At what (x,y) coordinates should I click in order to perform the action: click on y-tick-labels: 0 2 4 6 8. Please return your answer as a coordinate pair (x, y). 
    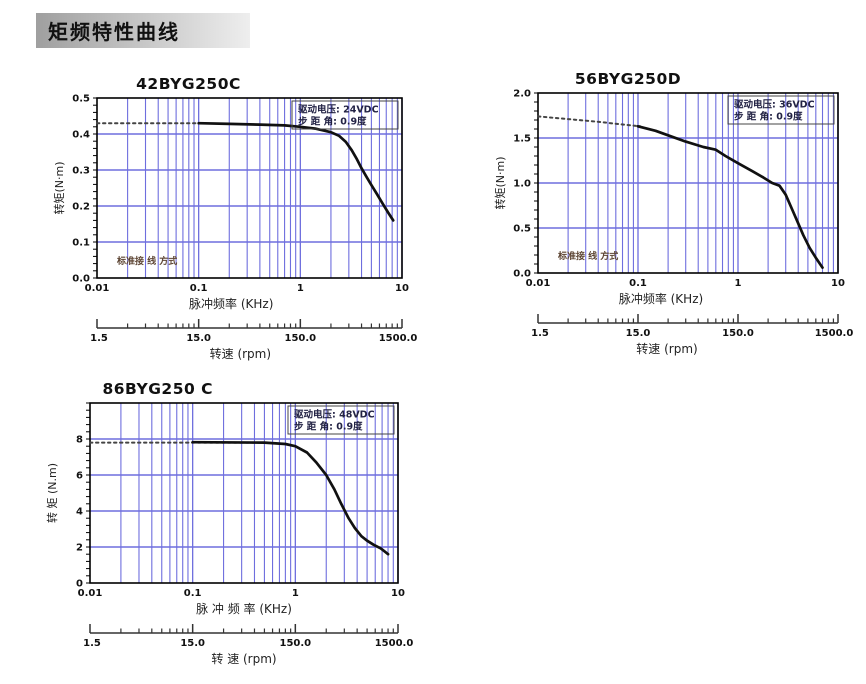
    Looking at the image, I should click on (79, 512).